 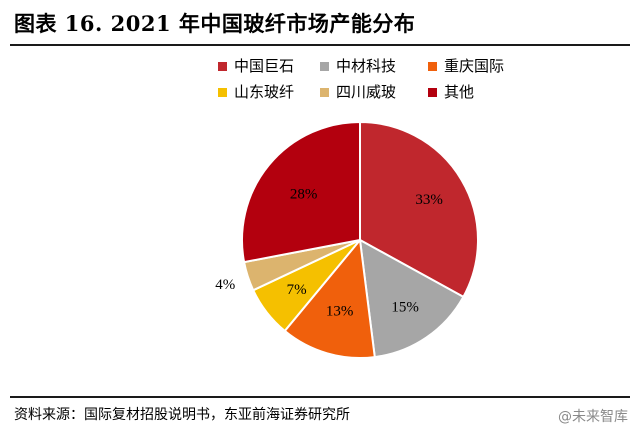 I want to click on legend-label-6: 其他, so click(x=459, y=92).